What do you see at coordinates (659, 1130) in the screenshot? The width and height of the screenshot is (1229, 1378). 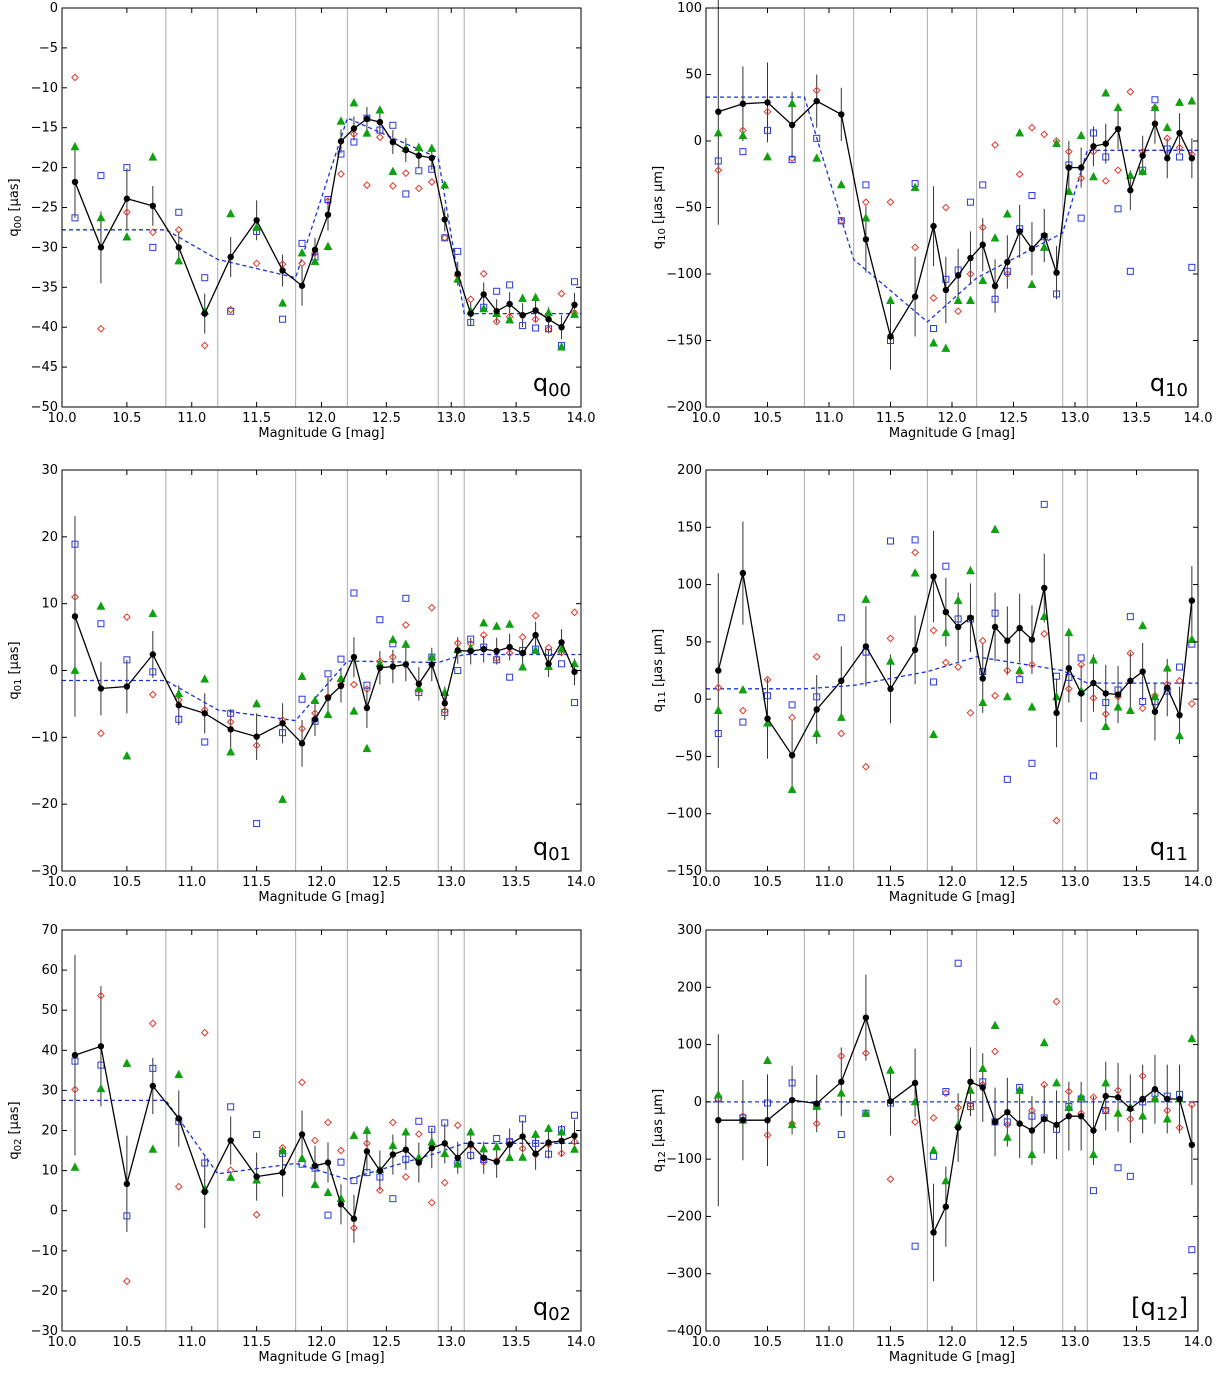 I see `y-axis-label: q12 [μas μm]` at bounding box center [659, 1130].